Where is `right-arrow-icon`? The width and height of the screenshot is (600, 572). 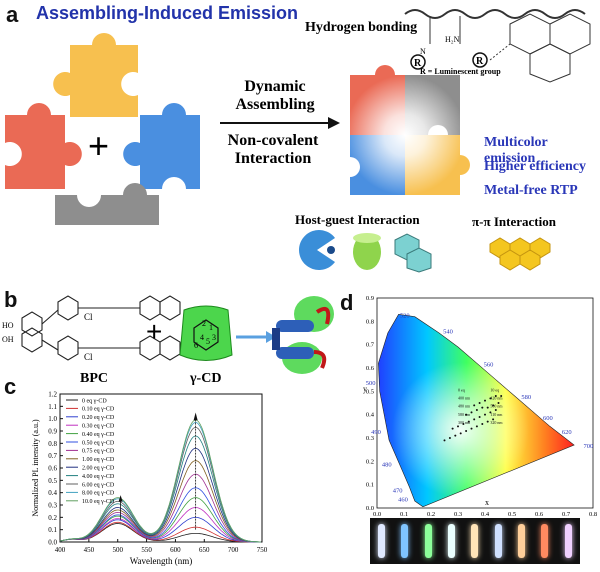 right-arrow-icon is located at coordinates (280, 123).